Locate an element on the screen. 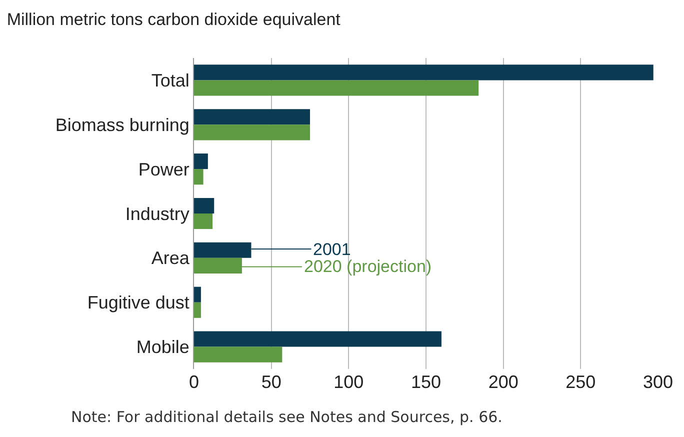 The height and width of the screenshot is (437, 684). chart-title: Million metric tons carbon dioxide equivalent is located at coordinates (173, 20).